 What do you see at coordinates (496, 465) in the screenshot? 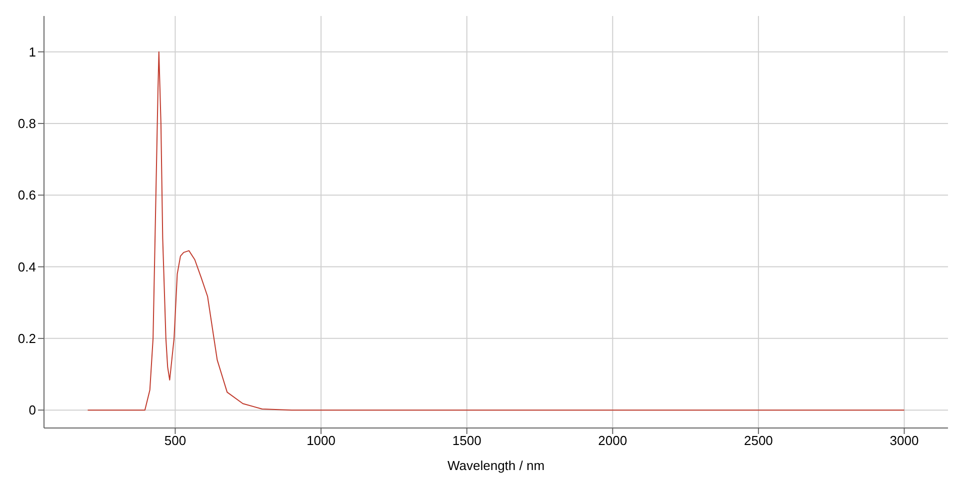
I see `x-axis-title: Wavelength / nm` at bounding box center [496, 465].